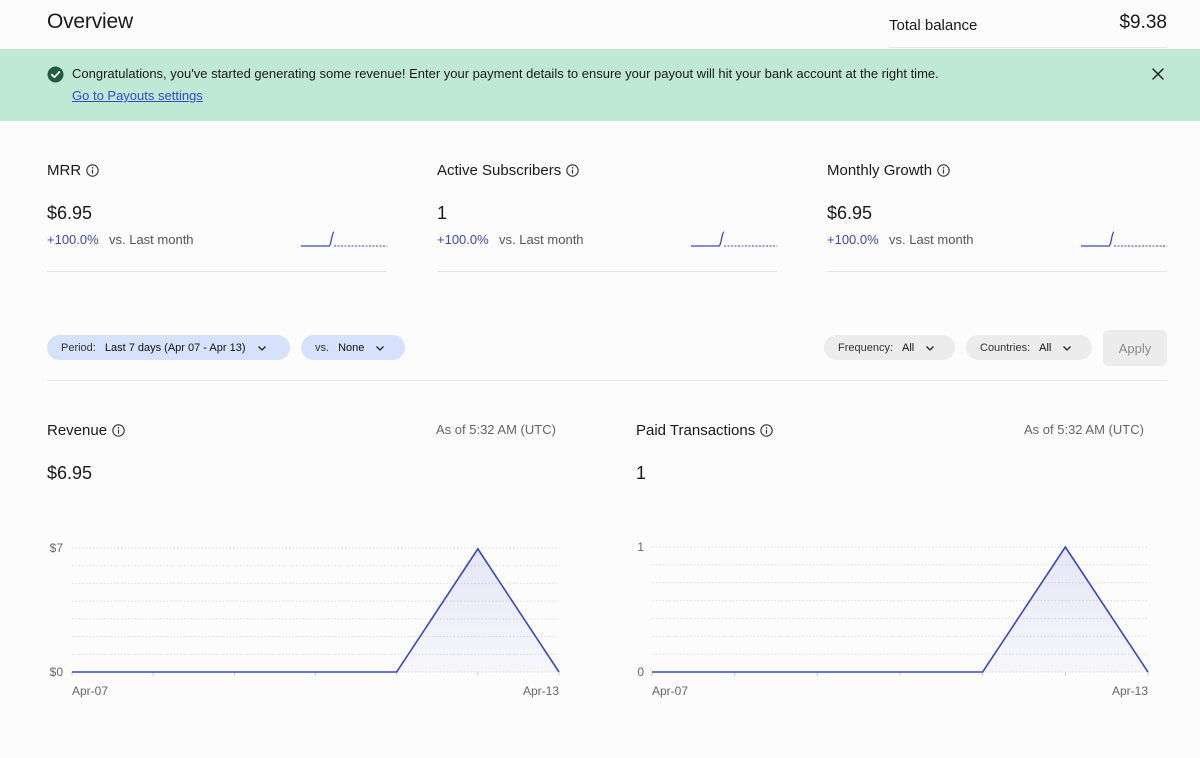 This screenshot has height=758, width=1200. Describe the element at coordinates (499, 170) in the screenshot. I see `metric-title: Active Subscribers` at that location.